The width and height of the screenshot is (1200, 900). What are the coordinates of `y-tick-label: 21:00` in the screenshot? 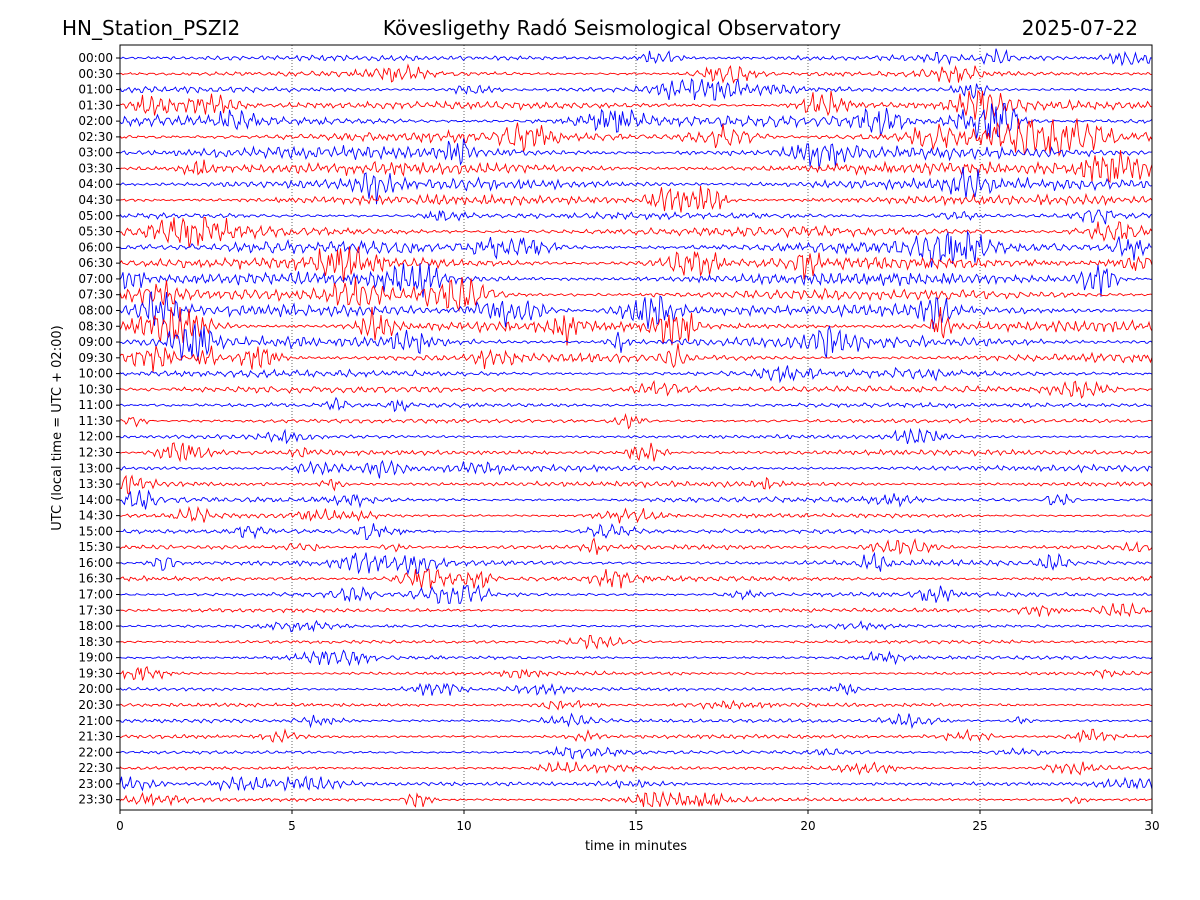 It's located at (95, 721).